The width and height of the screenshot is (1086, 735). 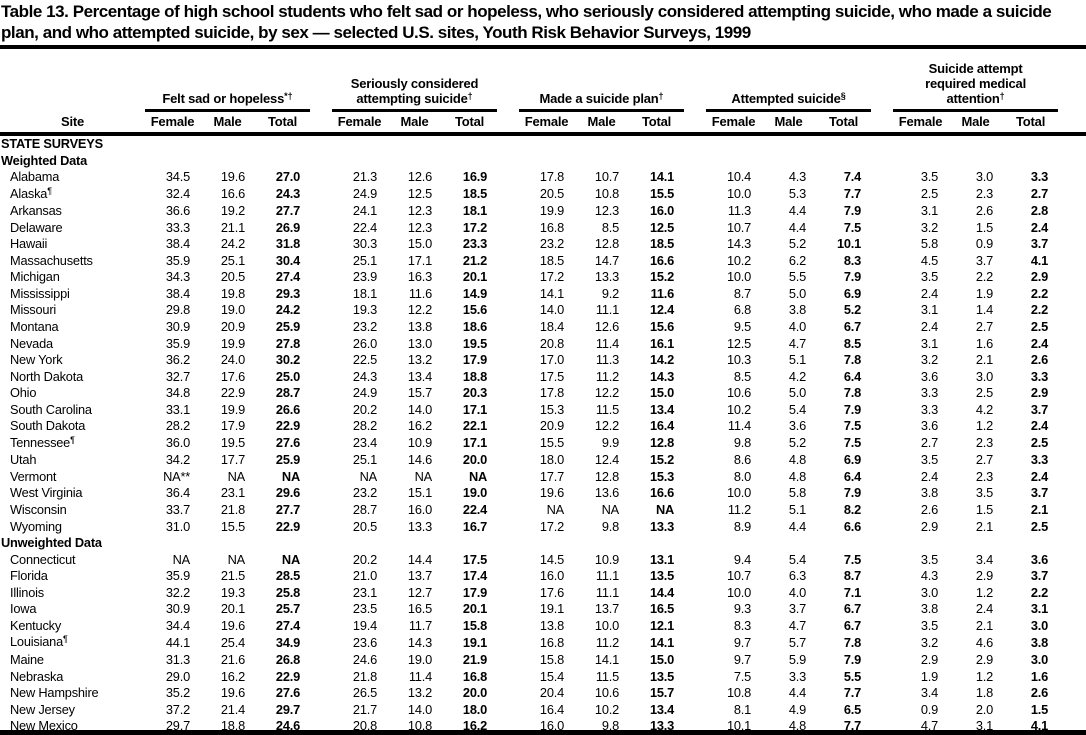 What do you see at coordinates (610, 526) in the screenshot?
I see `value-cell: 9.8` at bounding box center [610, 526].